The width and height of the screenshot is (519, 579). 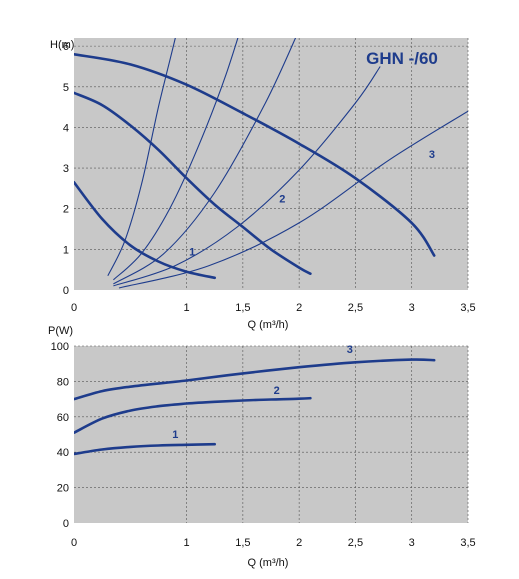 I want to click on head-chart-speed-1-label: 1, so click(x=192, y=252).